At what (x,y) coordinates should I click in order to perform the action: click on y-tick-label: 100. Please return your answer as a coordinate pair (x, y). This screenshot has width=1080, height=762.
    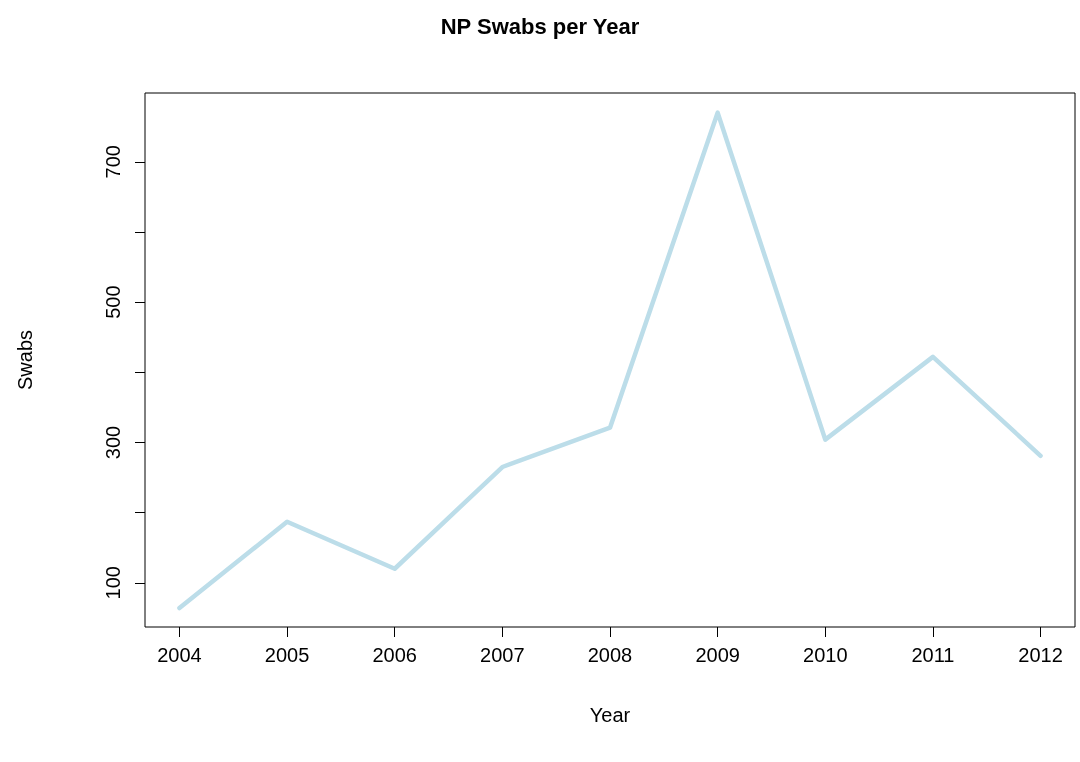
    Looking at the image, I should click on (113, 583).